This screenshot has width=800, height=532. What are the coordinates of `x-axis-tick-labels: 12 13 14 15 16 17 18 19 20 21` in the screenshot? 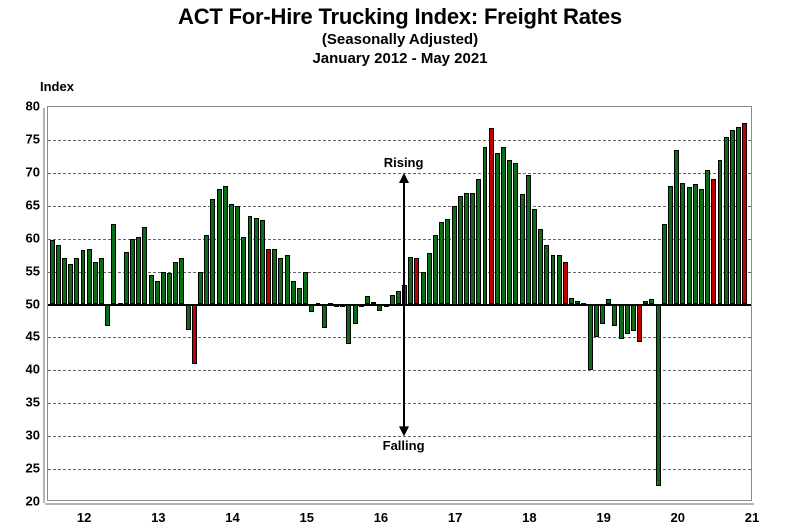 It's located at (403, 520).